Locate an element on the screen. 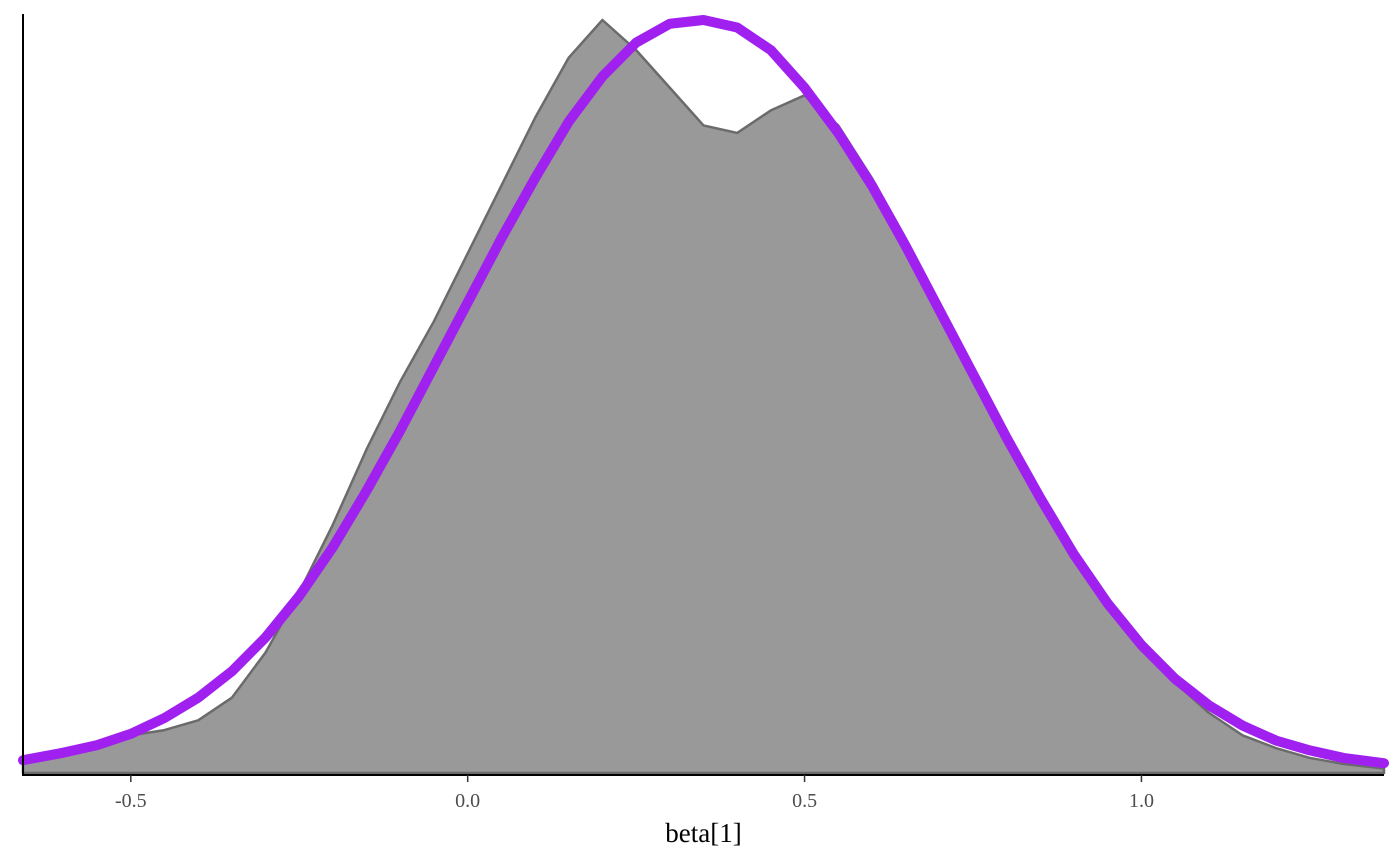  x-axis-ticks: -0.5 0.0 0.5 1.0 is located at coordinates (634, 793).